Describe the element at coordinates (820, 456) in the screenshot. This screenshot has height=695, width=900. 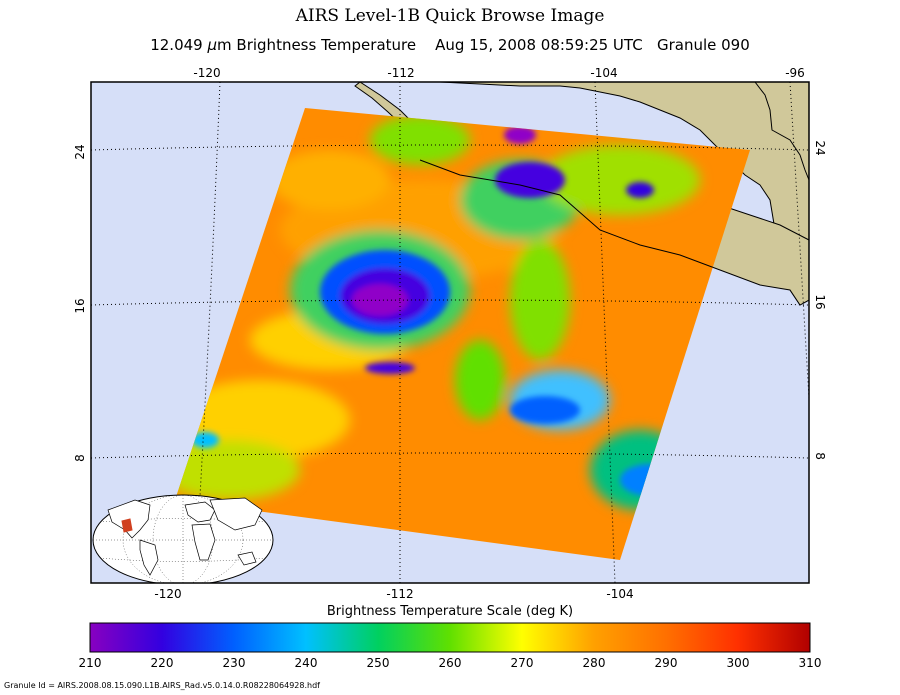
I see `lat-tick-right: 8` at that location.